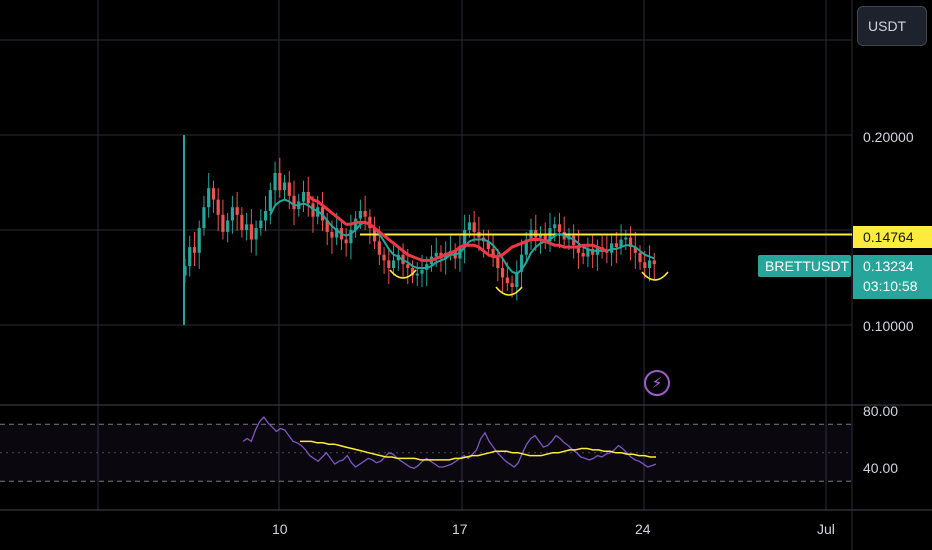 The height and width of the screenshot is (550, 932). Describe the element at coordinates (280, 529) in the screenshot. I see `time-tick-label: 10` at that location.